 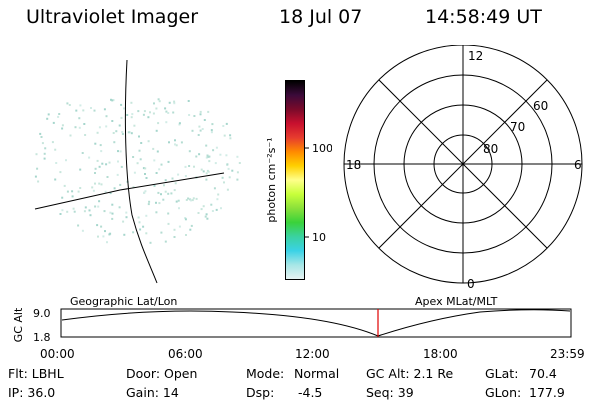 I want to click on door-info: Door: Open, so click(x=162, y=373).